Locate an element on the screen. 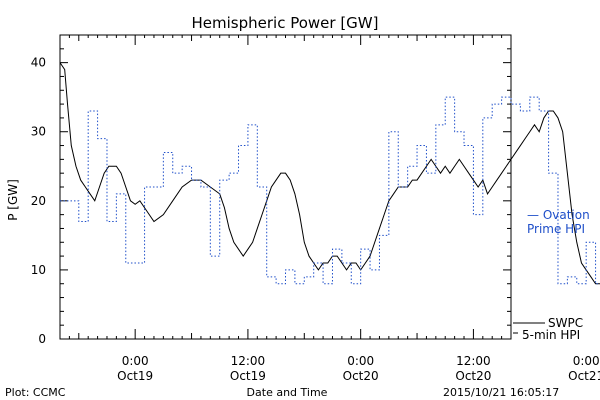  y-tick-label: 10 is located at coordinates (38, 270).